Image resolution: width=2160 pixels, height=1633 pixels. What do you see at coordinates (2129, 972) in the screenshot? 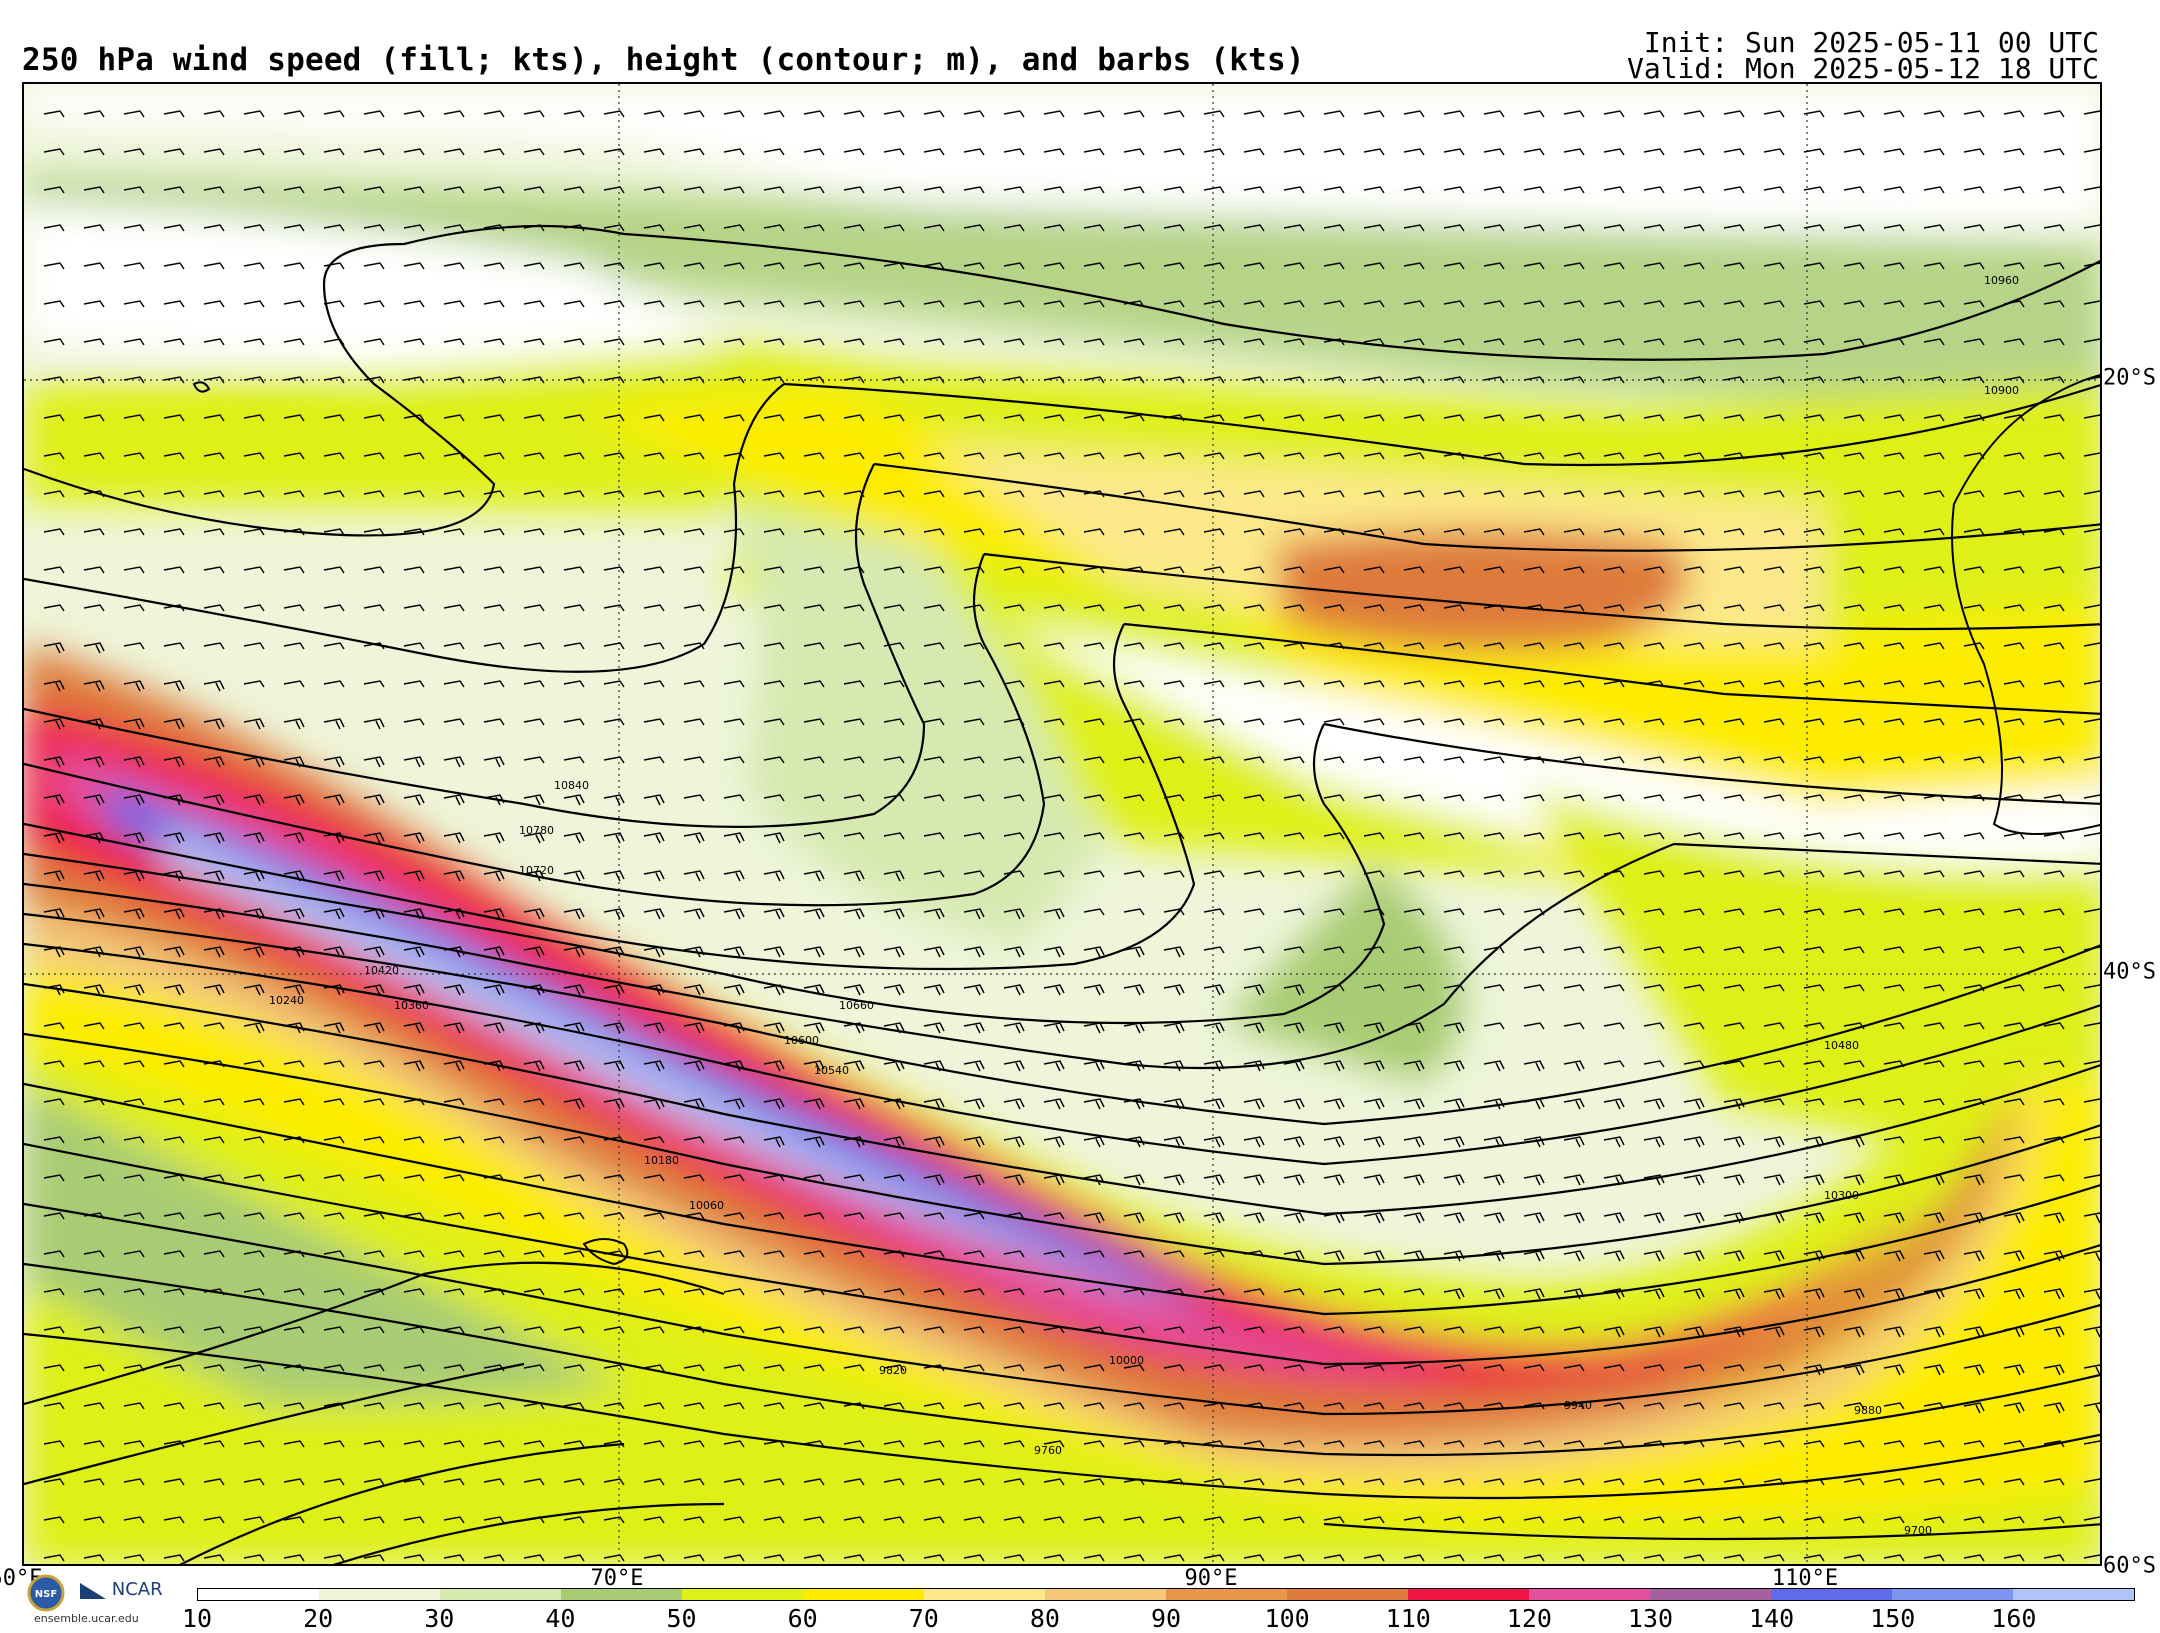
I see `lat-label-40s: 40°S` at bounding box center [2129, 972].